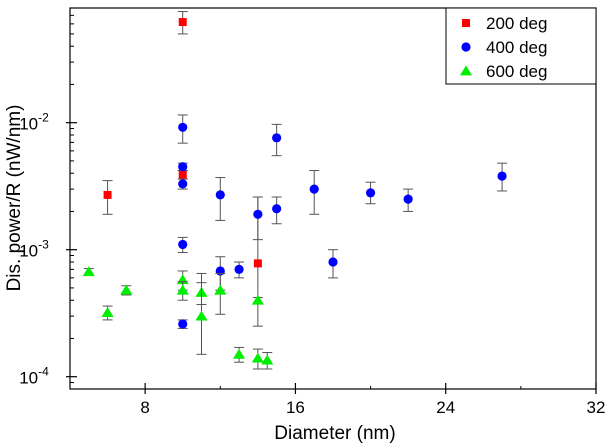 This screenshot has width=605, height=446. Describe the element at coordinates (334, 433) in the screenshot. I see `x-axis-label: Diameter (nm)` at that location.